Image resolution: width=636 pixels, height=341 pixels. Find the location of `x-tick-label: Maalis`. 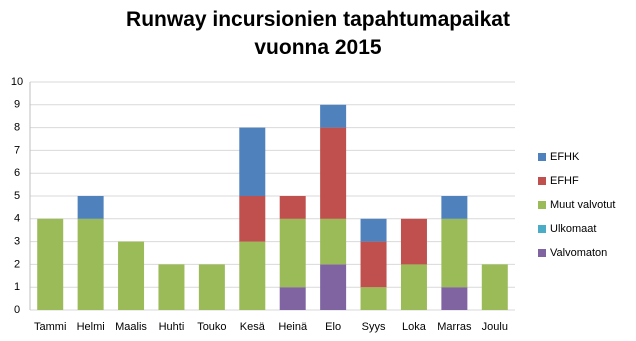

x-tick-label: Maalis is located at coordinates (131, 327).